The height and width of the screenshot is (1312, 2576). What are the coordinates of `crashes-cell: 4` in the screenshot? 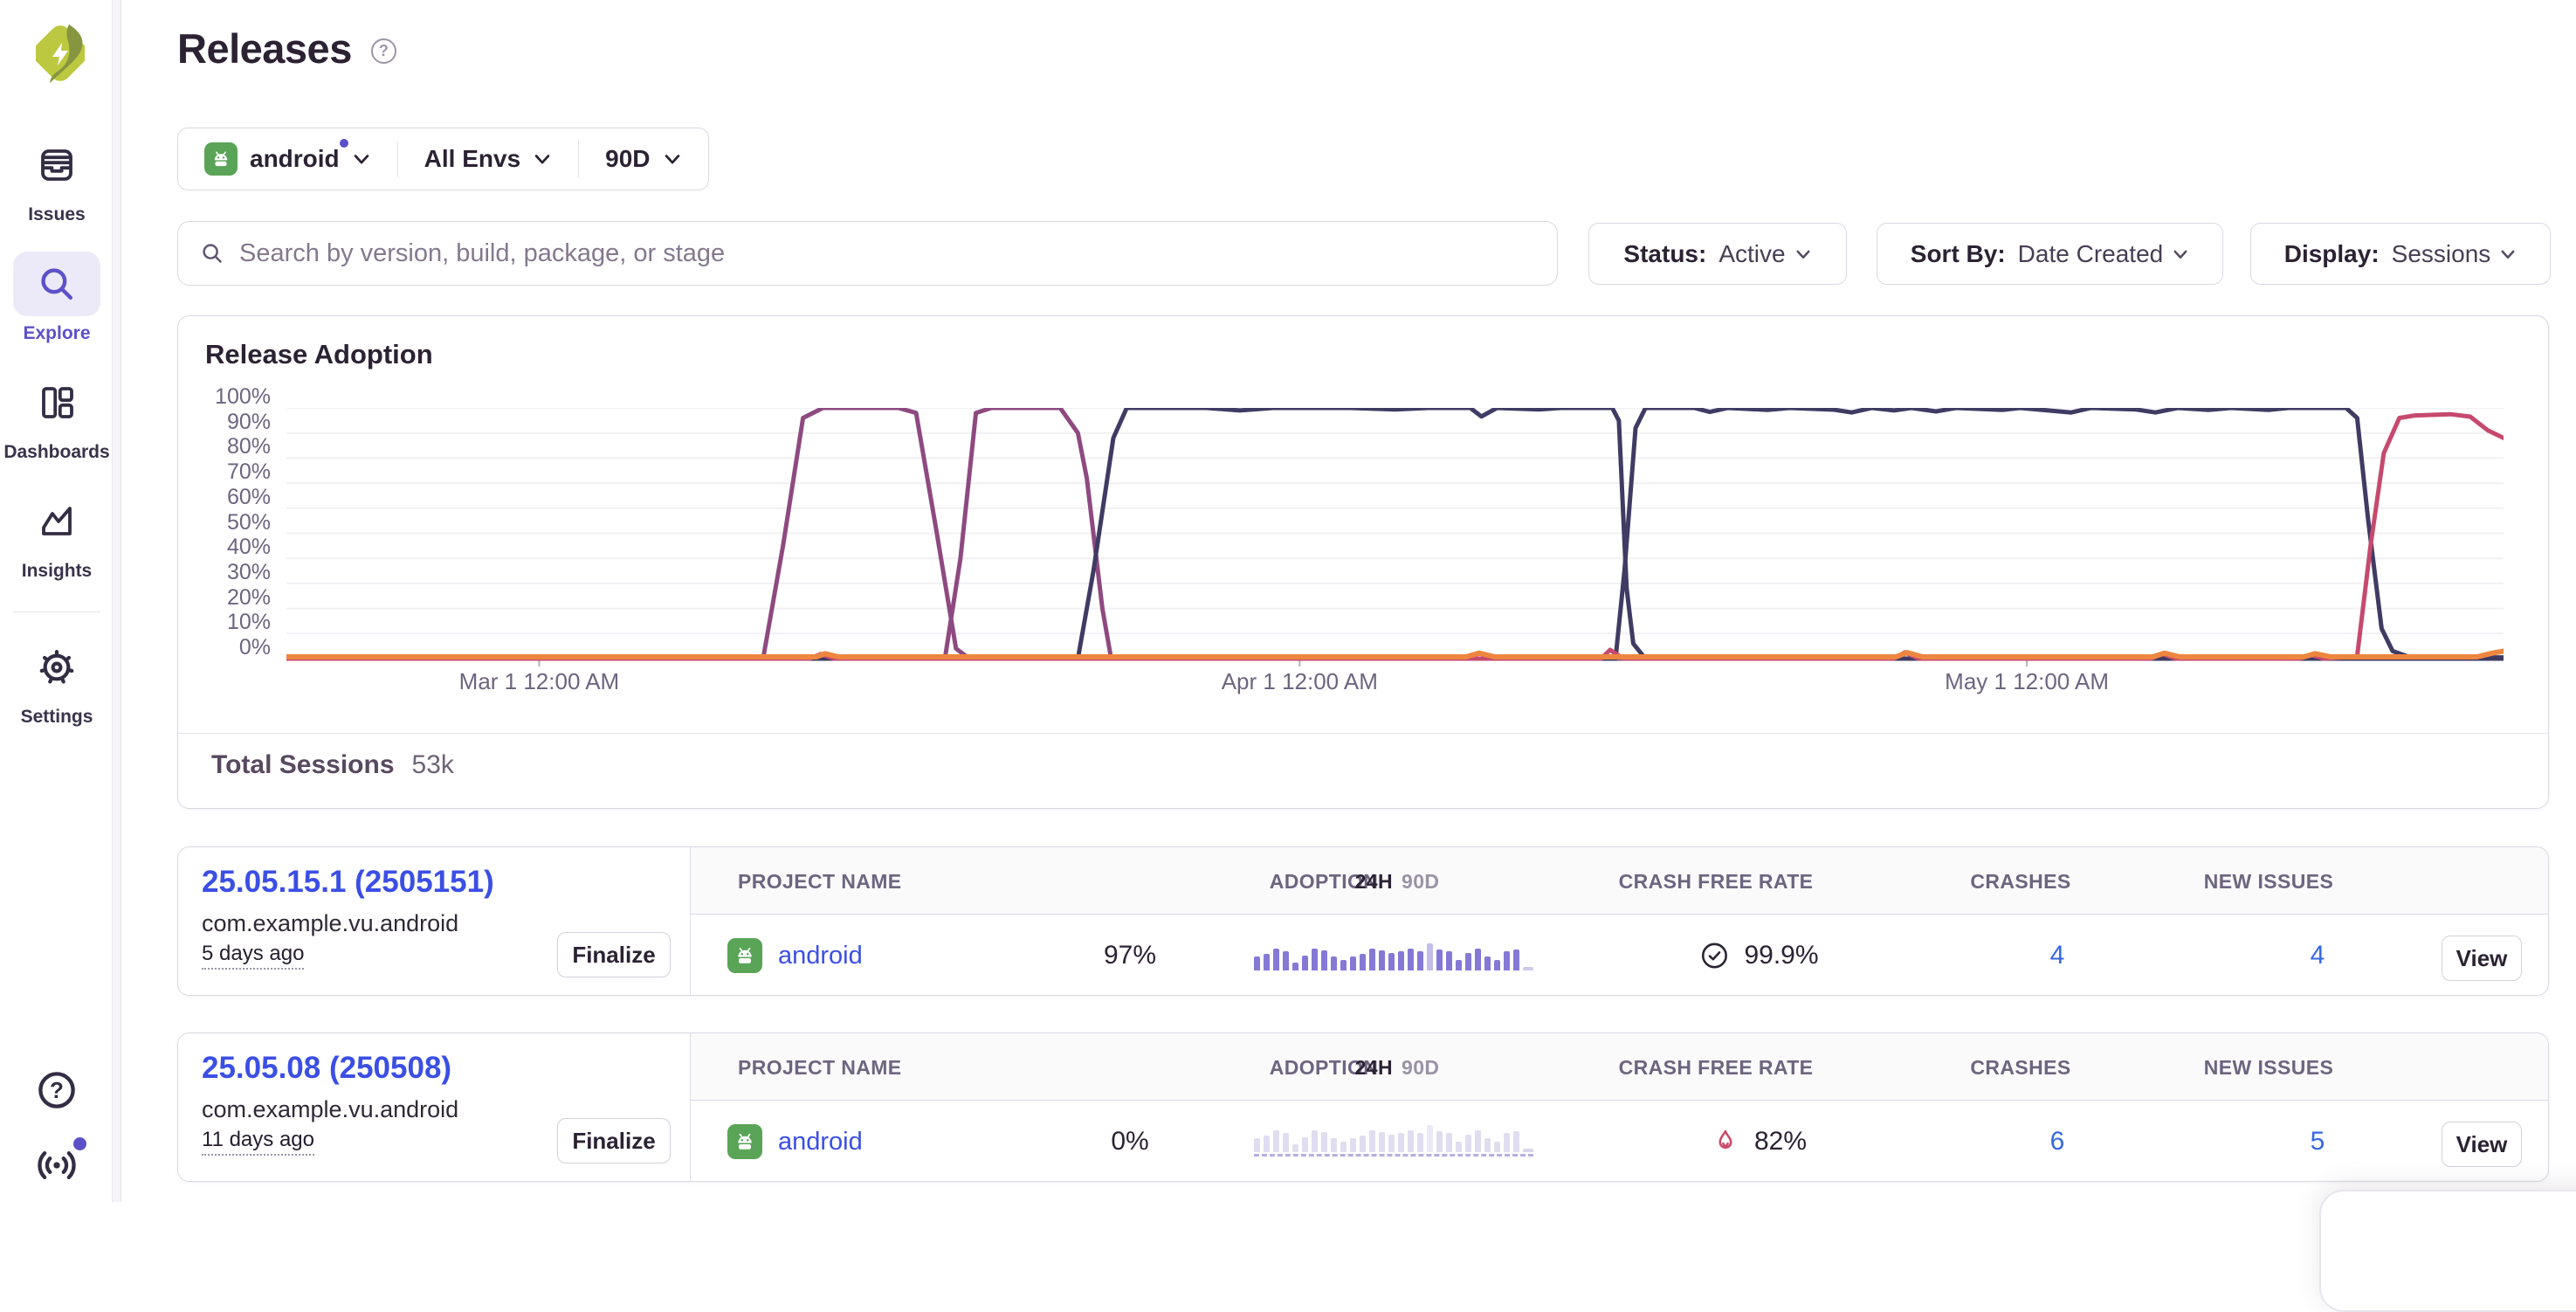 It's located at (2057, 955).